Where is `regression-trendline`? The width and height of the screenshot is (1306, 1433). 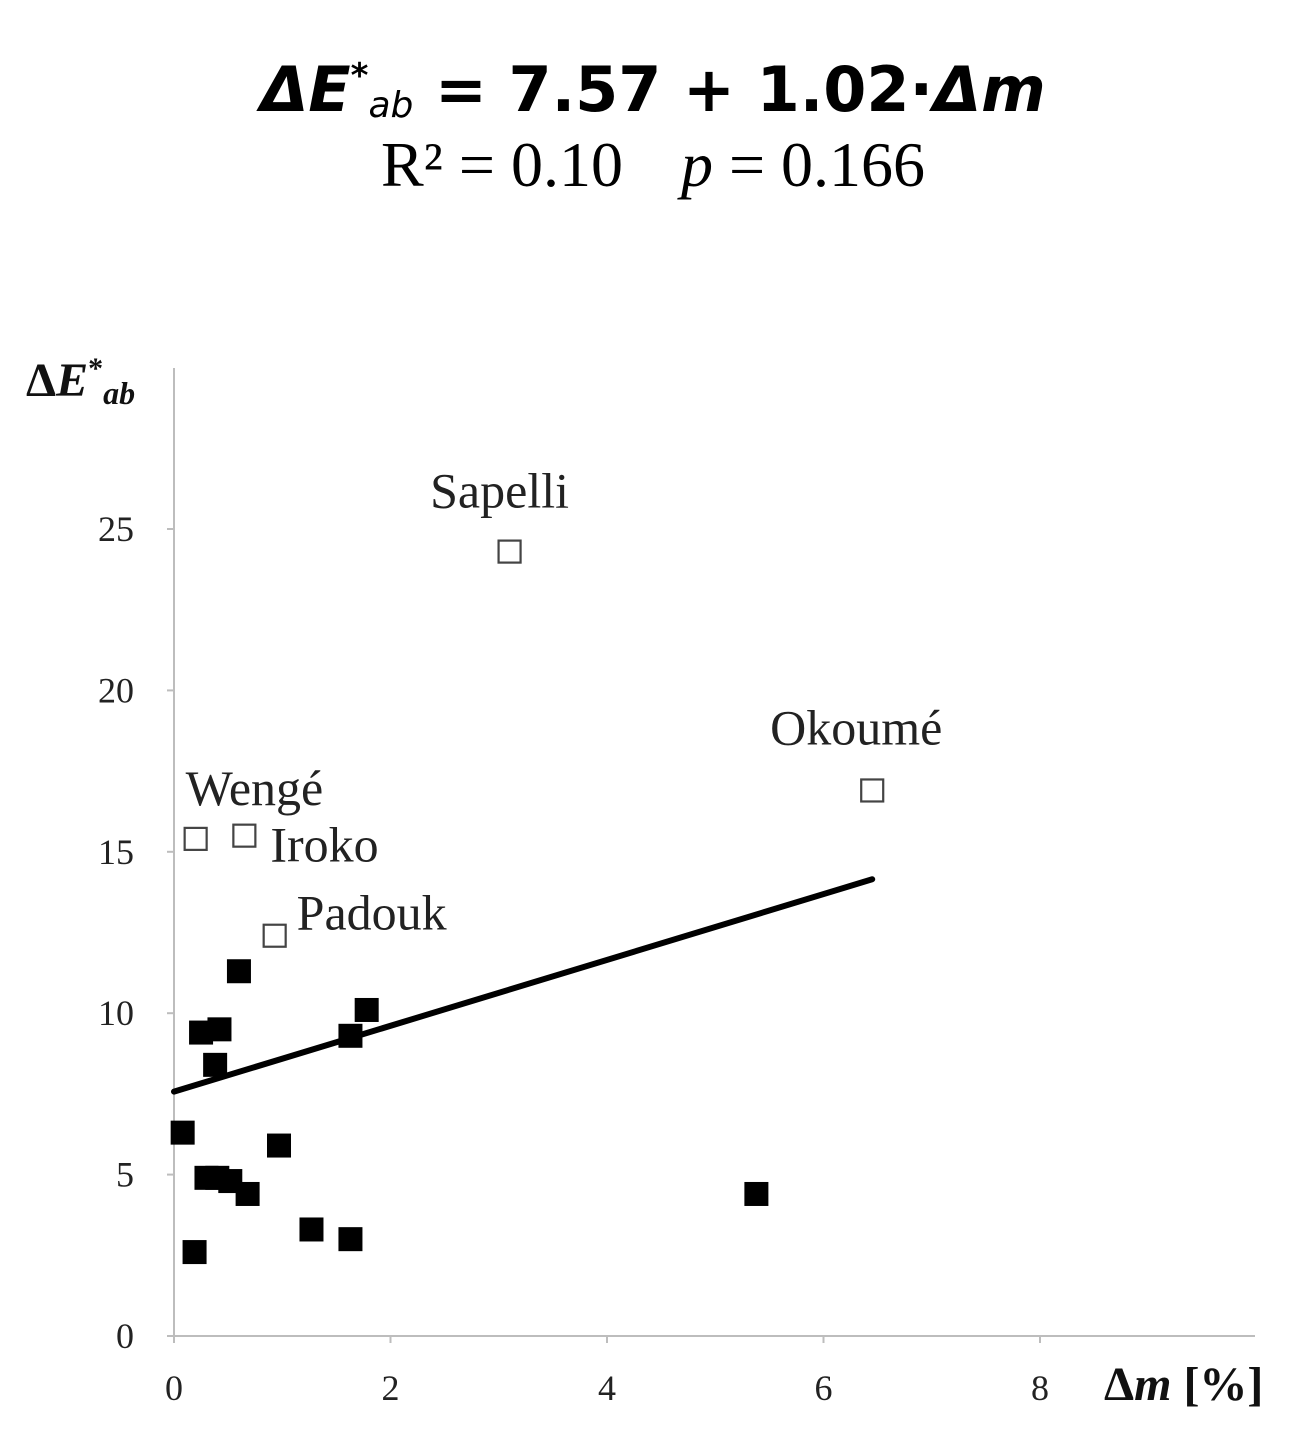 regression-trendline is located at coordinates (523, 985).